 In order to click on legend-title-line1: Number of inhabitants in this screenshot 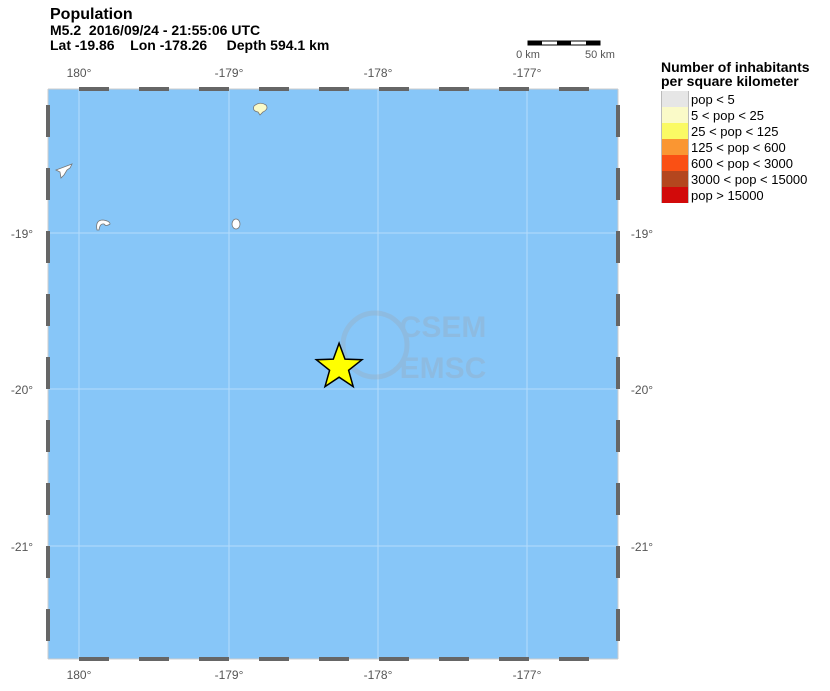, I will do `click(735, 67)`.